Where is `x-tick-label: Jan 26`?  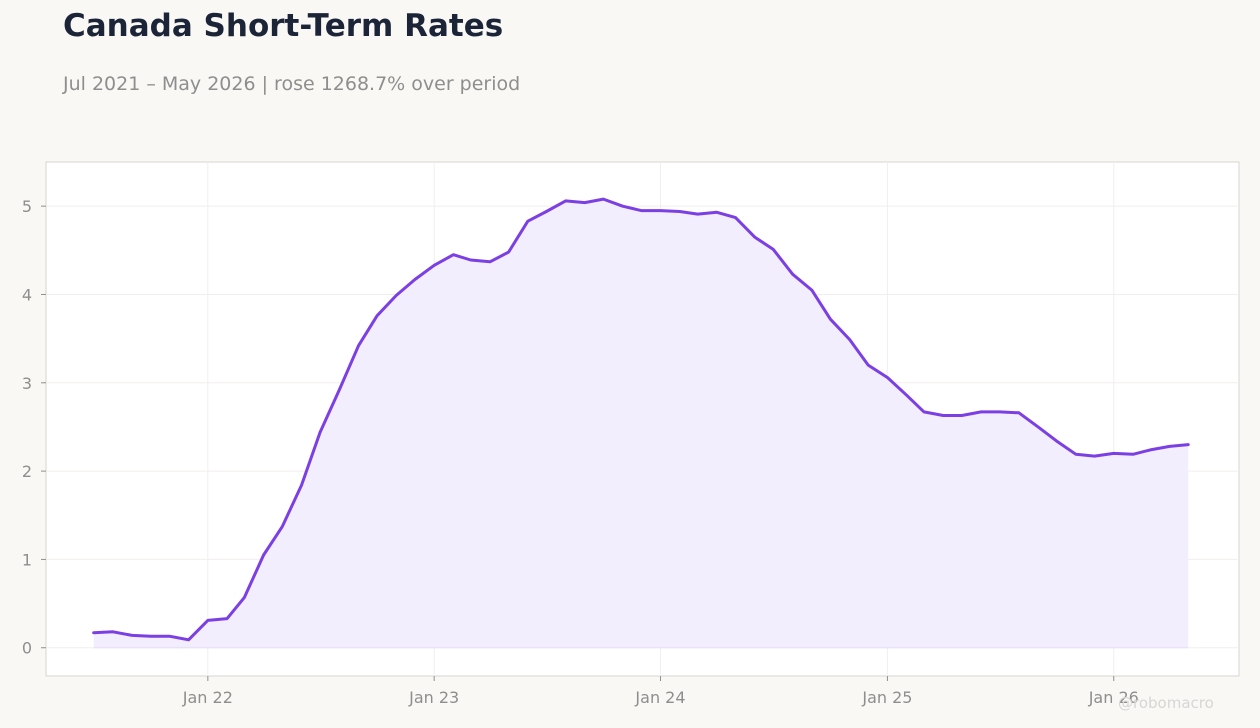 x-tick-label: Jan 26 is located at coordinates (1113, 697).